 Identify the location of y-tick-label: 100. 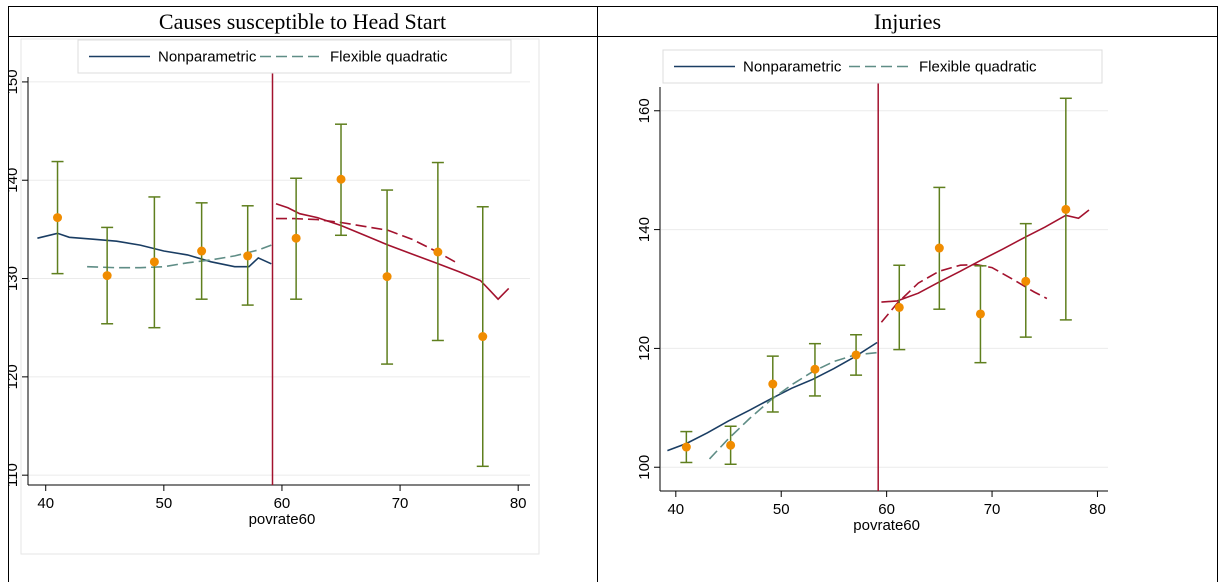
(644, 467).